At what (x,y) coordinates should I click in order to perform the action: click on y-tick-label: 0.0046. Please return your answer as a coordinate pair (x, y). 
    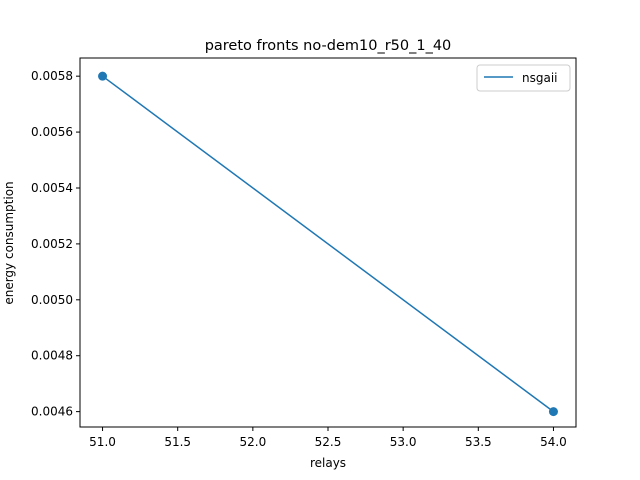
    Looking at the image, I should click on (52, 412).